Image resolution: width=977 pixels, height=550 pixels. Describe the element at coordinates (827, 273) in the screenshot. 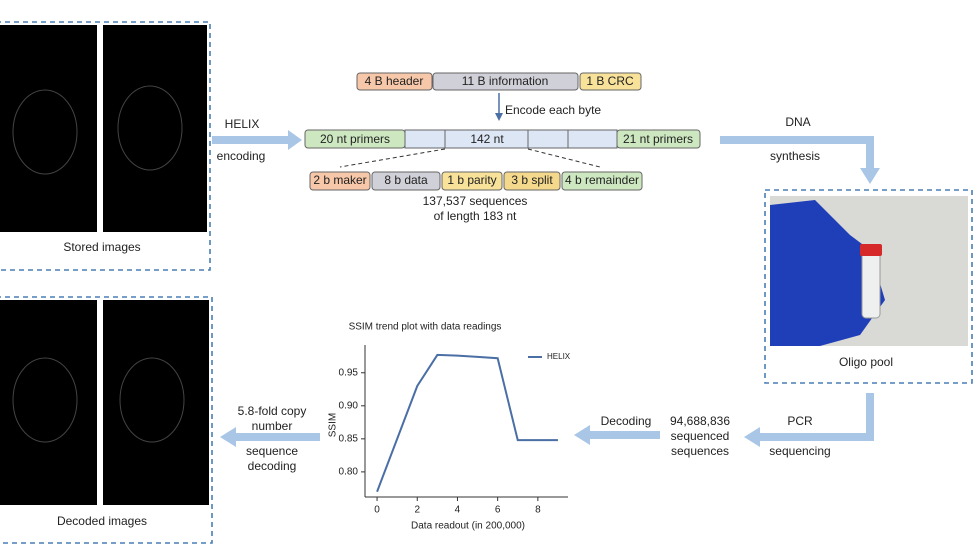

I see `glove` at that location.